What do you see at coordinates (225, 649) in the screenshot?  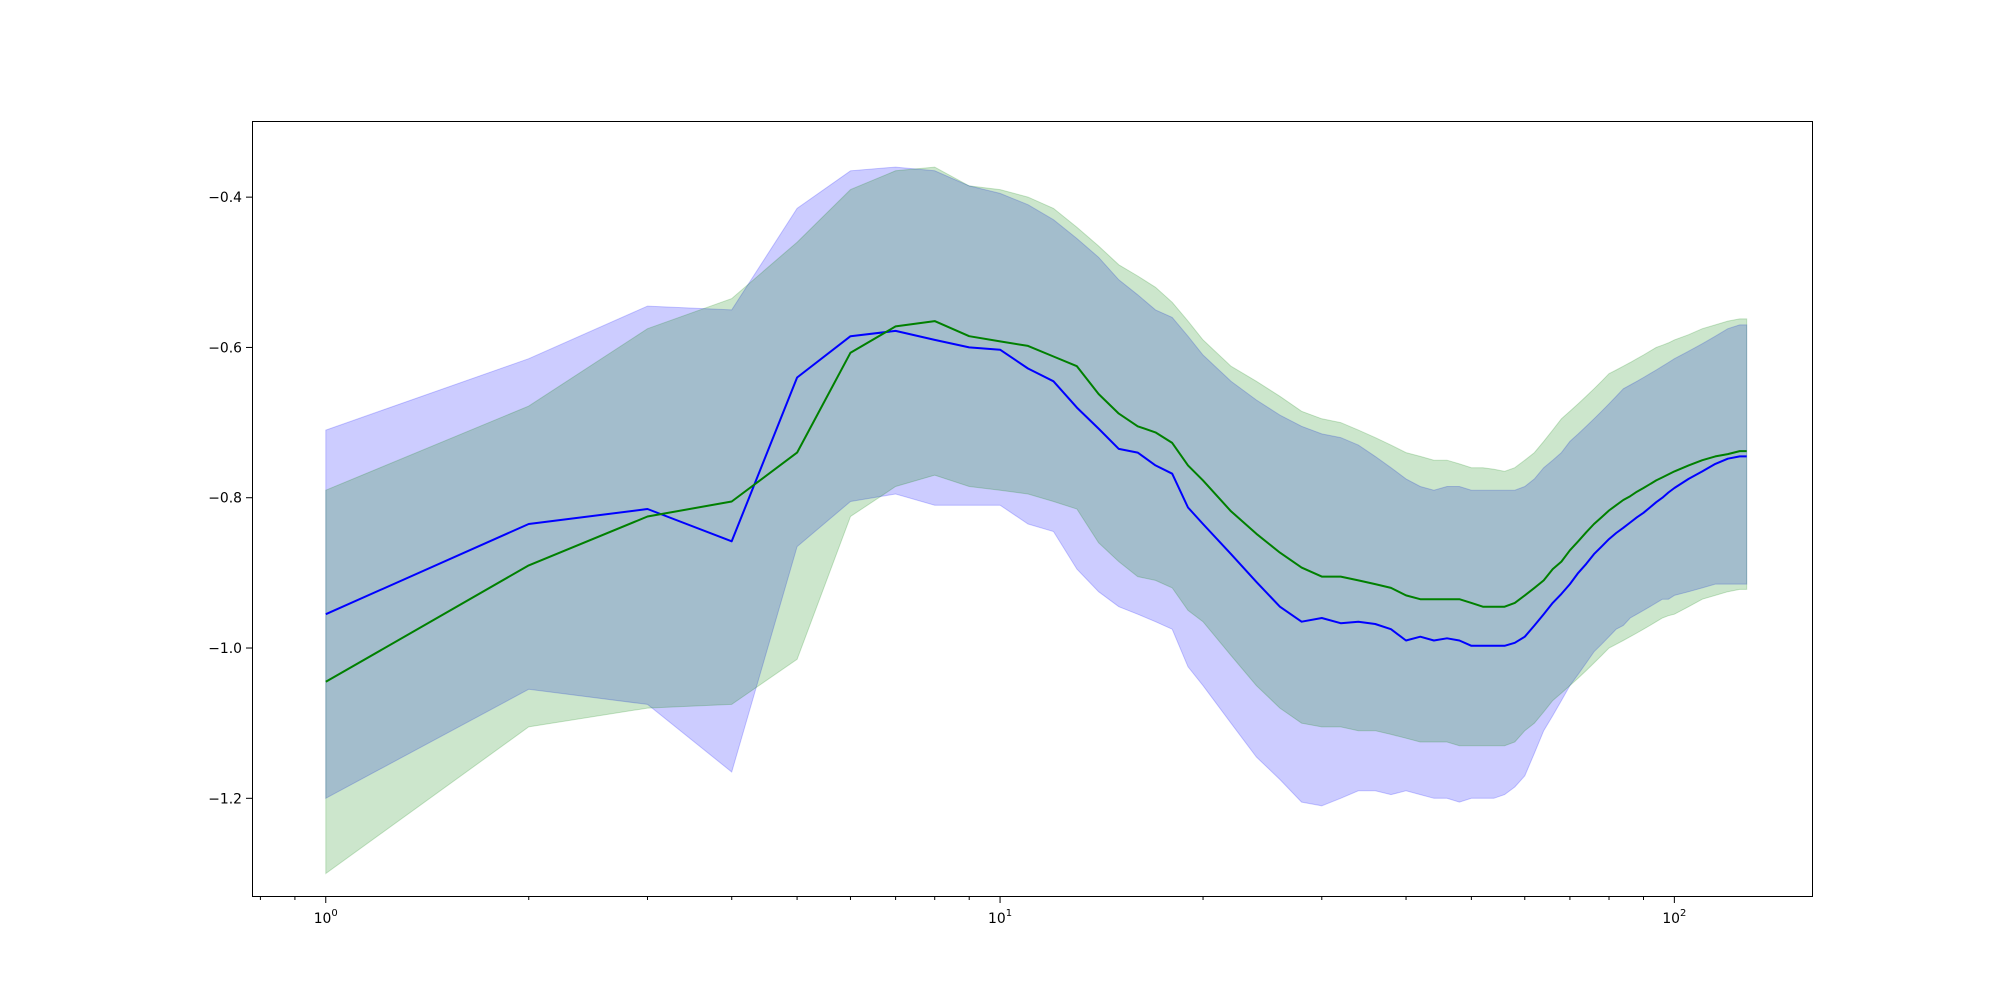 I see `y-tick-label: −1.0` at bounding box center [225, 649].